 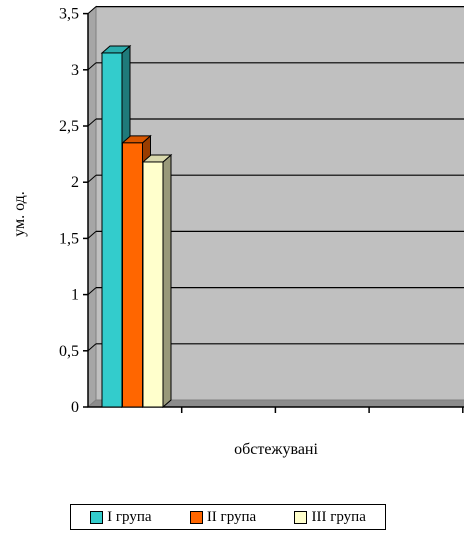 What do you see at coordinates (338, 516) in the screenshot?
I see `legend-label-3: ІІІ група` at bounding box center [338, 516].